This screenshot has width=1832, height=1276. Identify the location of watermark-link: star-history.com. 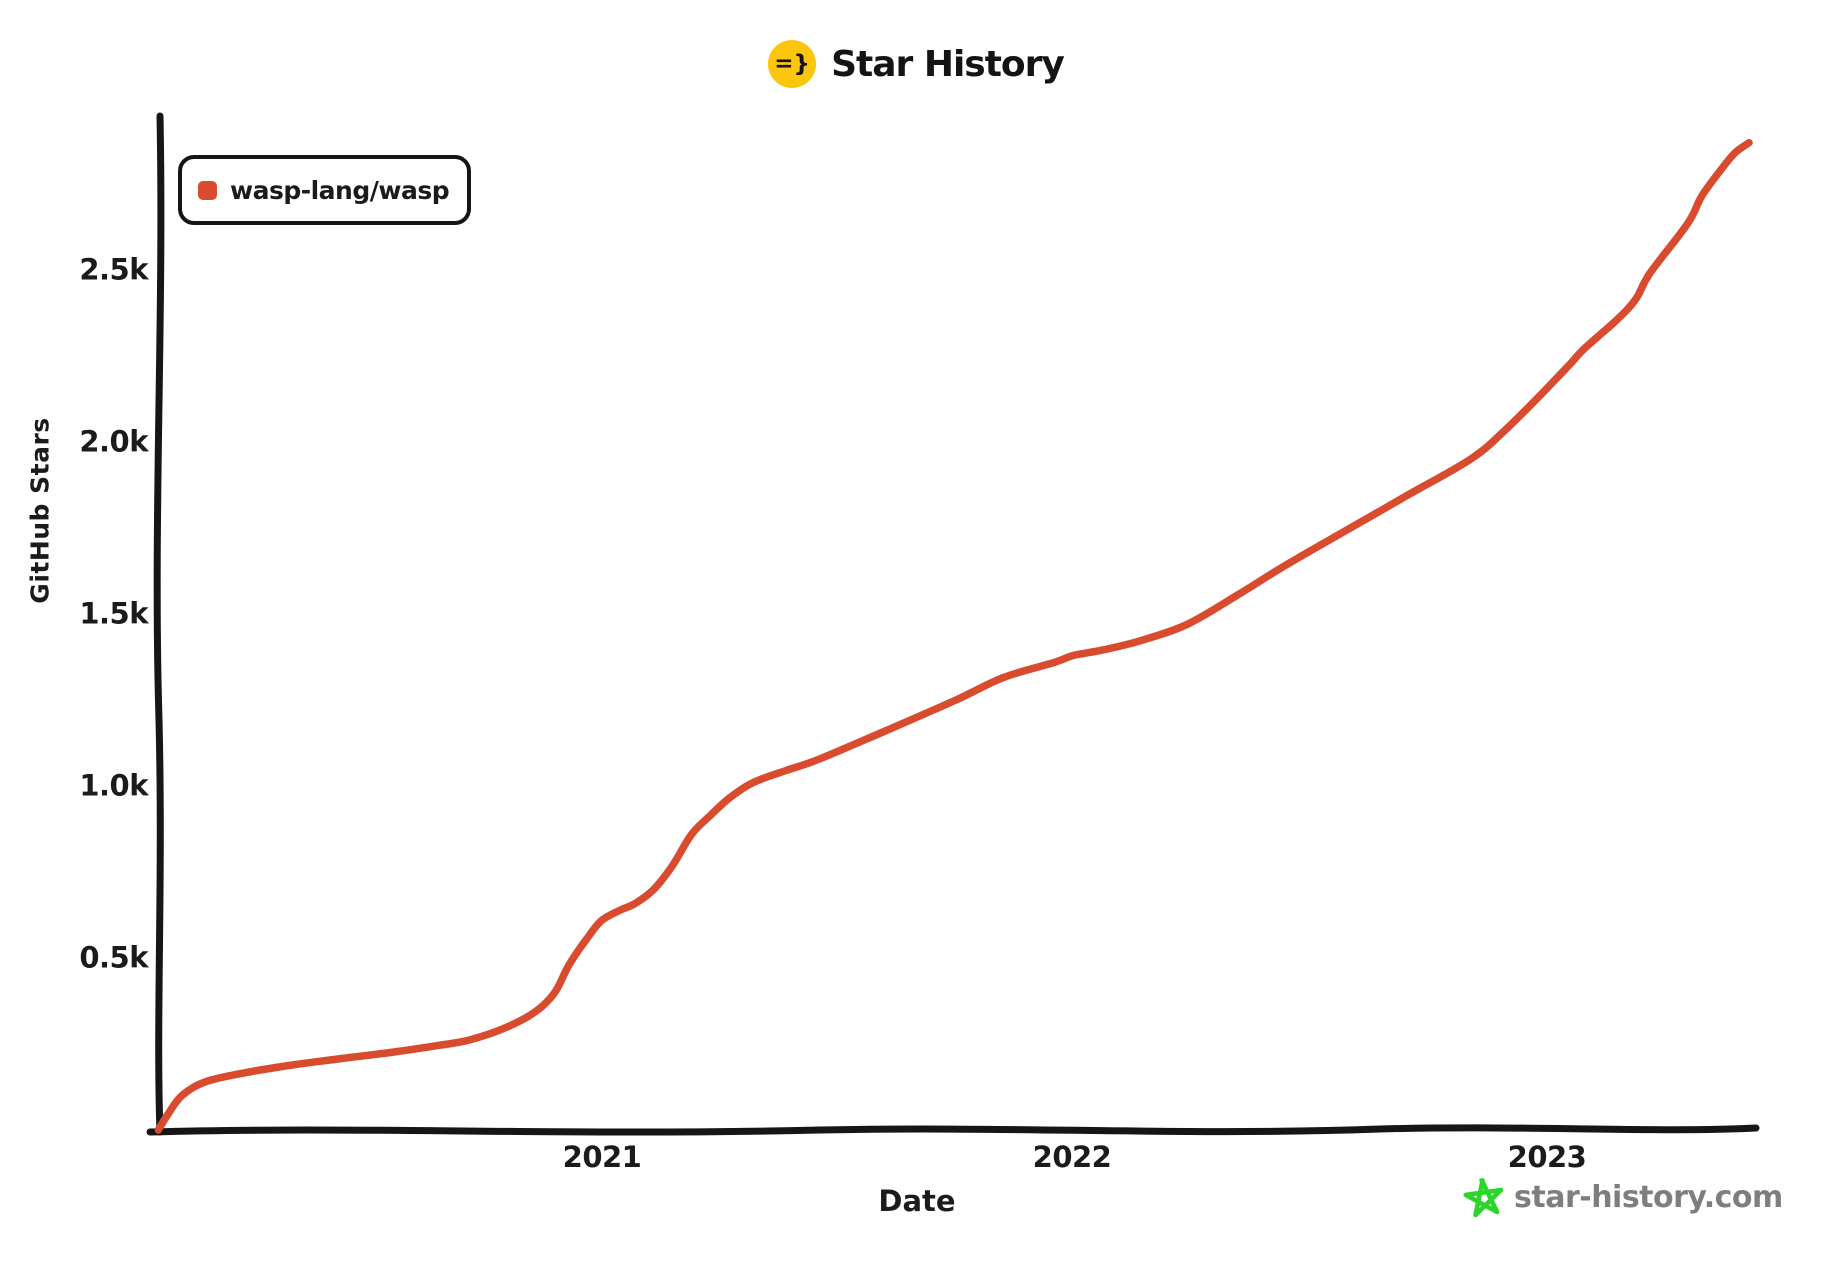
(1623, 1197).